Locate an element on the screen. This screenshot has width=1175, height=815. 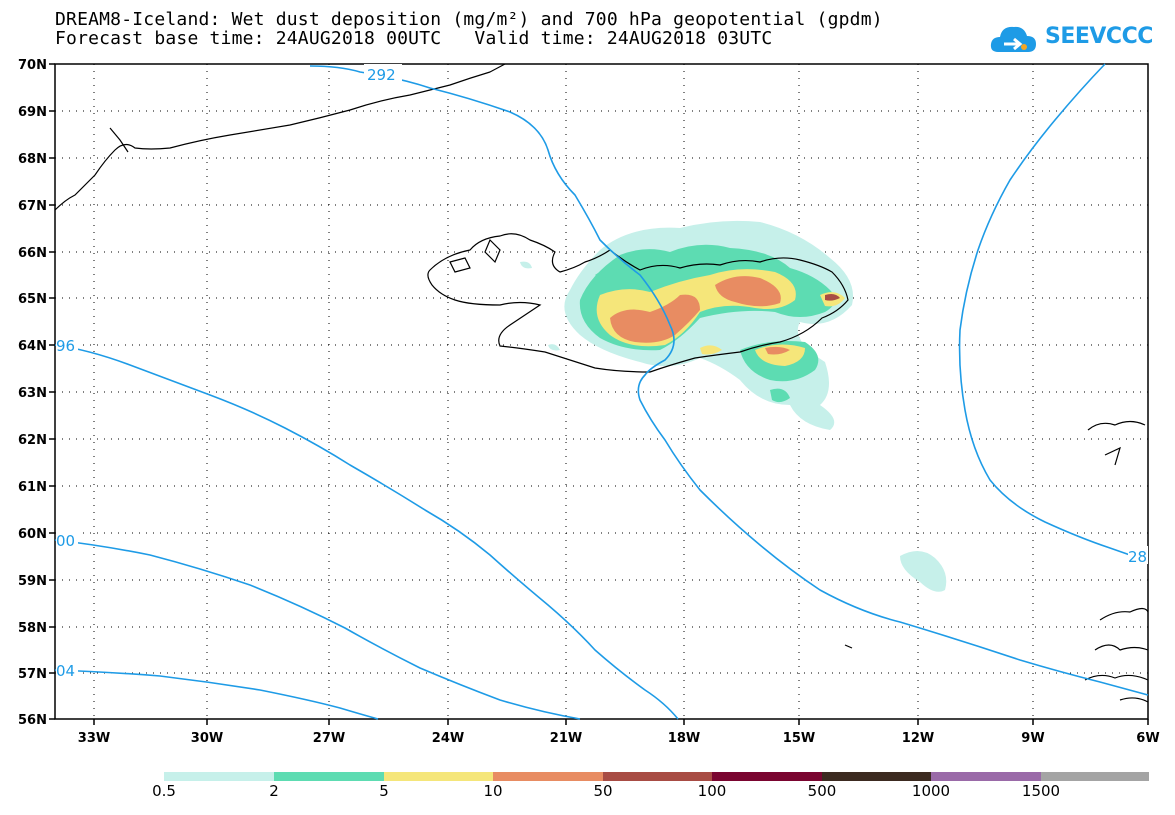
lon-label: 18W is located at coordinates (684, 738).